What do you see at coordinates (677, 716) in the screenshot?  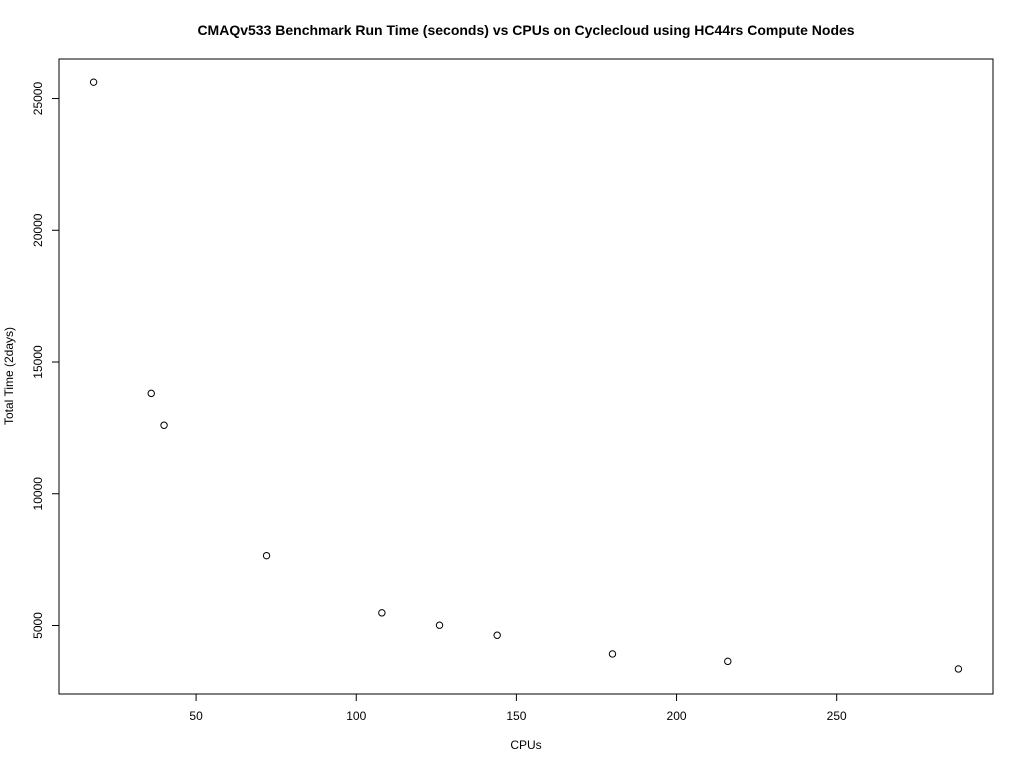 I see `x-tick-label: 200` at bounding box center [677, 716].